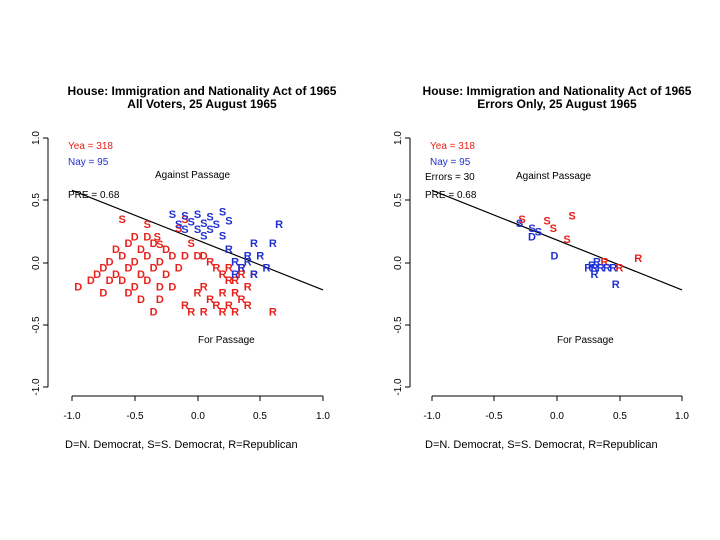 The width and height of the screenshot is (720, 540). I want to click on chart-subtitle: All Voters, 25 August 1965, so click(202, 104).